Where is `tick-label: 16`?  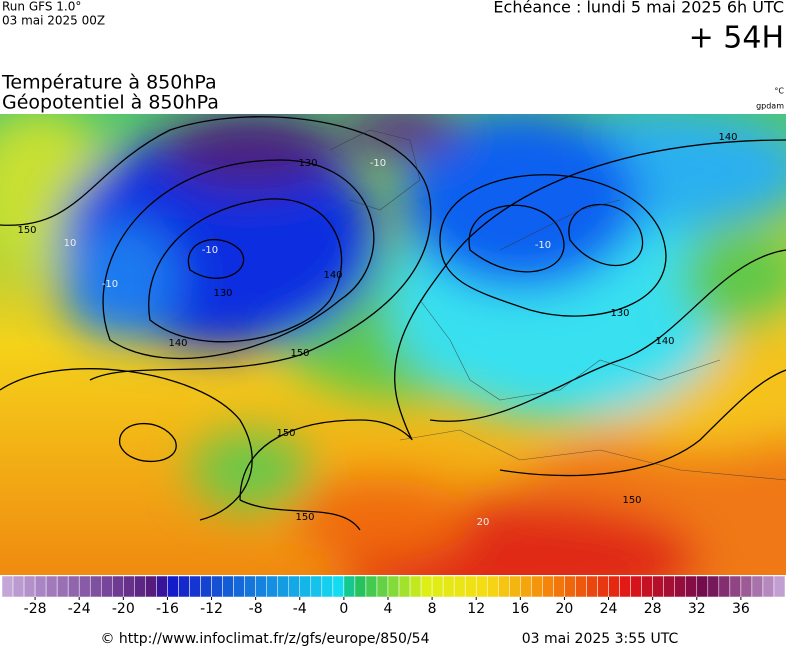 tick-label: 16 is located at coordinates (520, 609).